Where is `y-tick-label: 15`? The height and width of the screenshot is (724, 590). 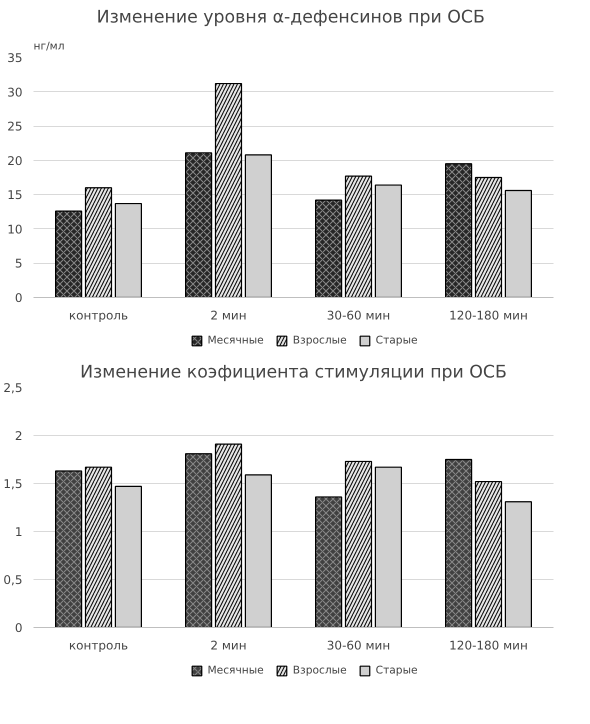 y-tick-label: 15 is located at coordinates (15, 195).